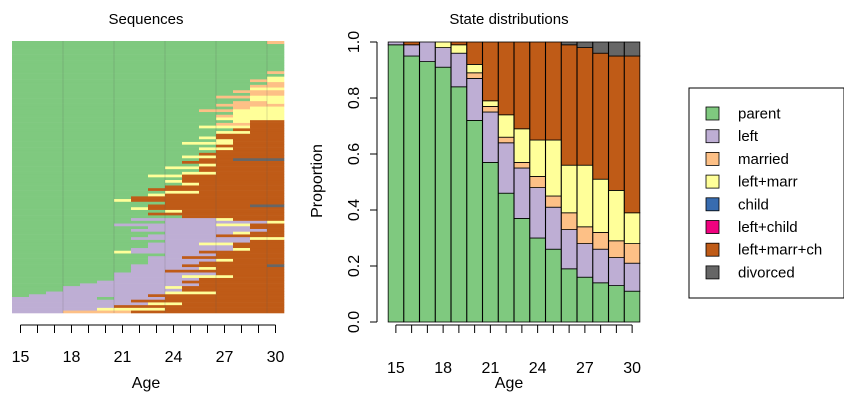  Describe the element at coordinates (585, 368) in the screenshot. I see `distribution-x-tick-label: 27` at that location.